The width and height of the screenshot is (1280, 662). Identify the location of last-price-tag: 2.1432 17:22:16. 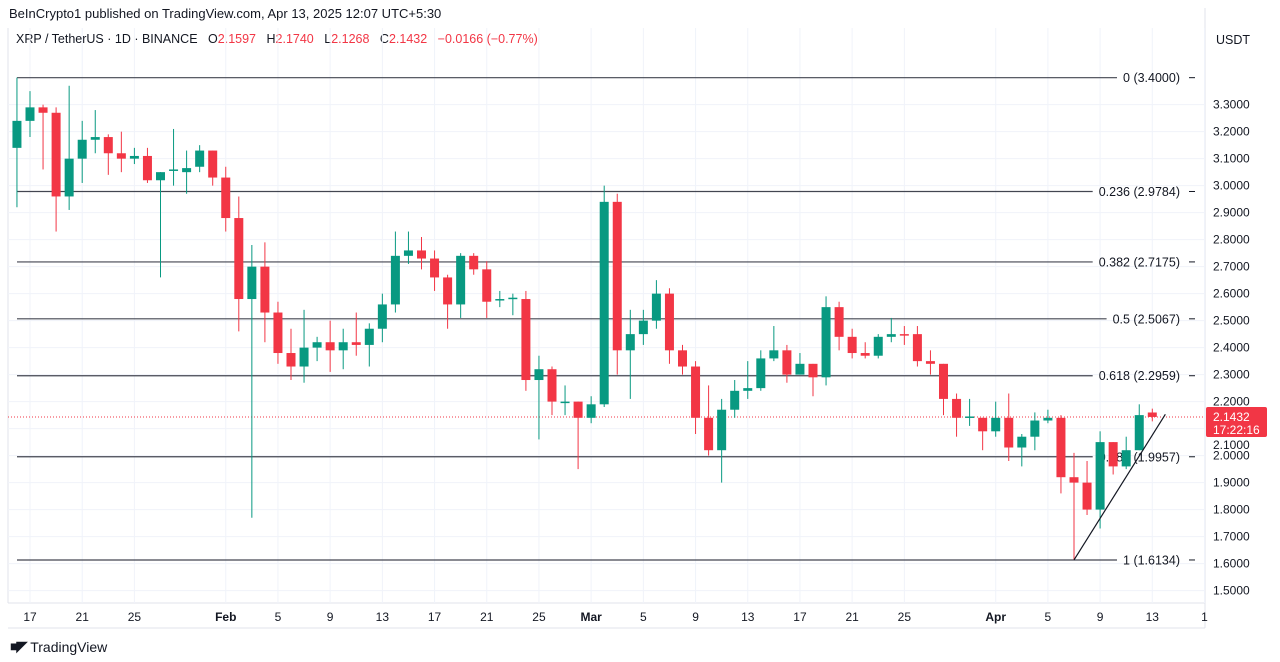
(1236, 421).